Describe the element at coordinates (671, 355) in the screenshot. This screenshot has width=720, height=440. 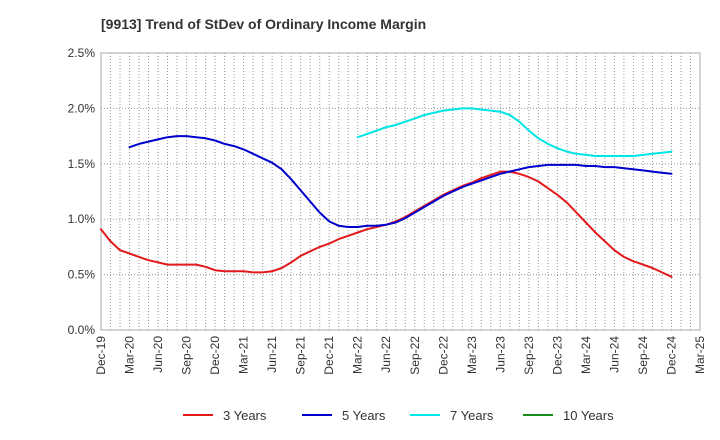
I see `x-tick-label: Dec-24` at that location.